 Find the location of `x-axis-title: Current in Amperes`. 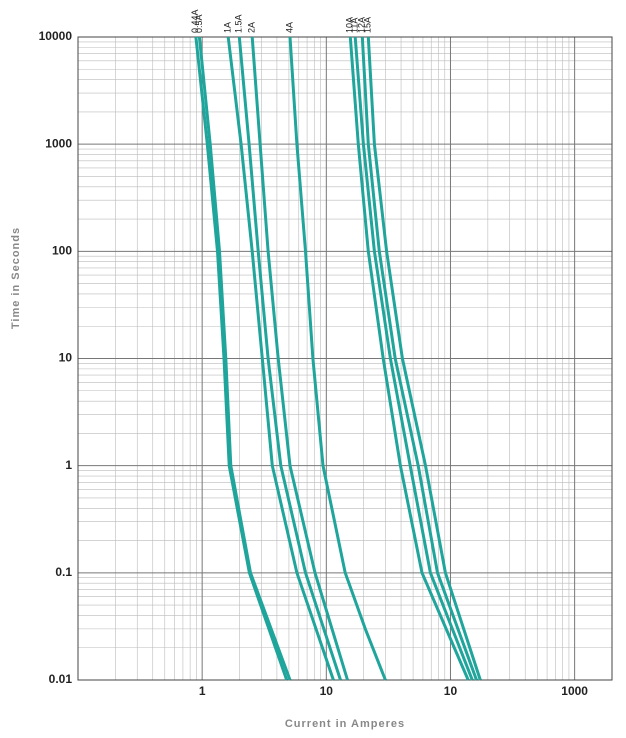

x-axis-title: Current in Amperes is located at coordinates (345, 724).